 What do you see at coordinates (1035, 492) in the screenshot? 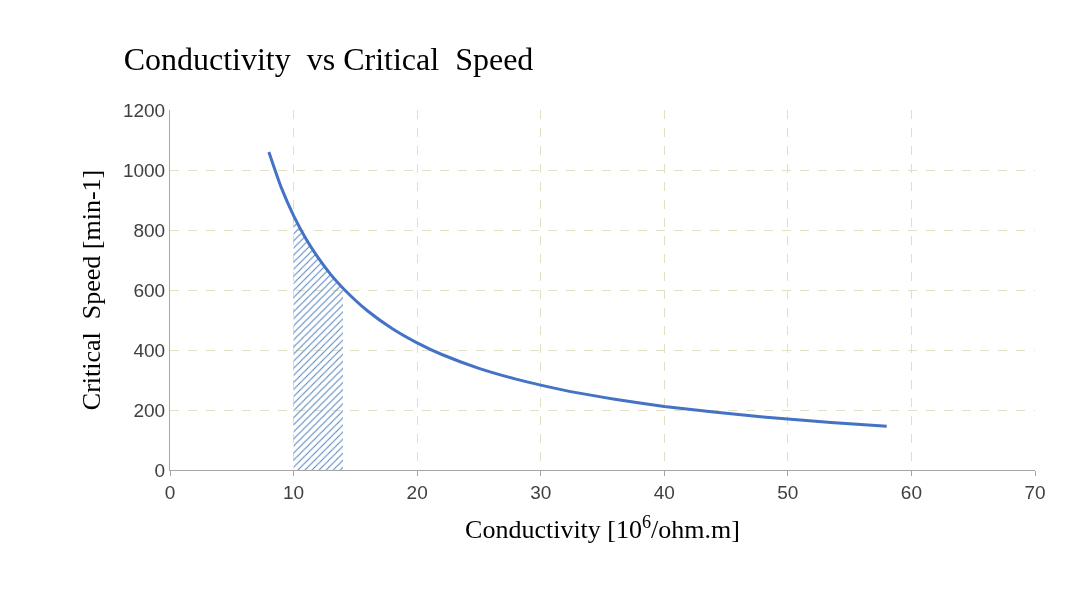
I see `x-tick-label: 70` at bounding box center [1035, 492].